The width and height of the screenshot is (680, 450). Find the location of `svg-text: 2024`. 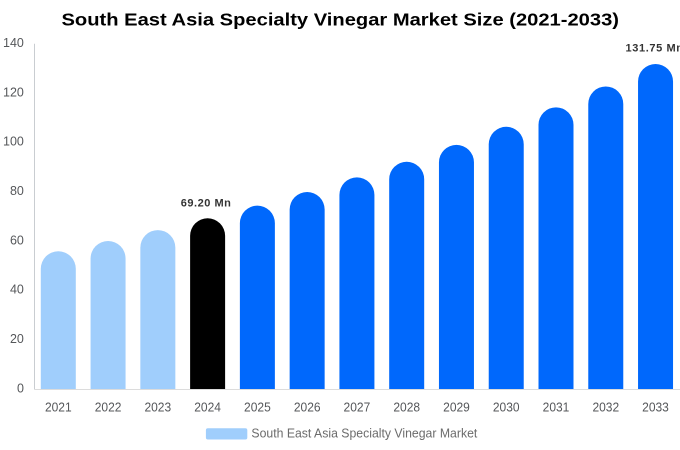

svg-text: 2024 is located at coordinates (207, 408).